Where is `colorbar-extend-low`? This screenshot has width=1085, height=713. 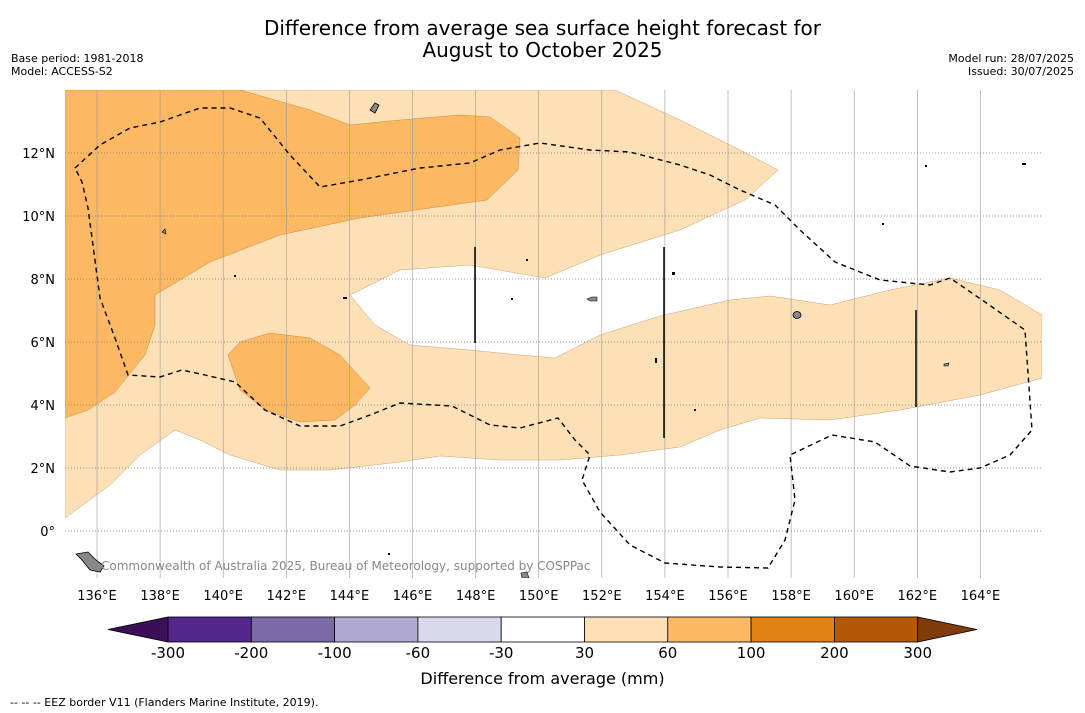
colorbar-extend-low is located at coordinates (138, 629).